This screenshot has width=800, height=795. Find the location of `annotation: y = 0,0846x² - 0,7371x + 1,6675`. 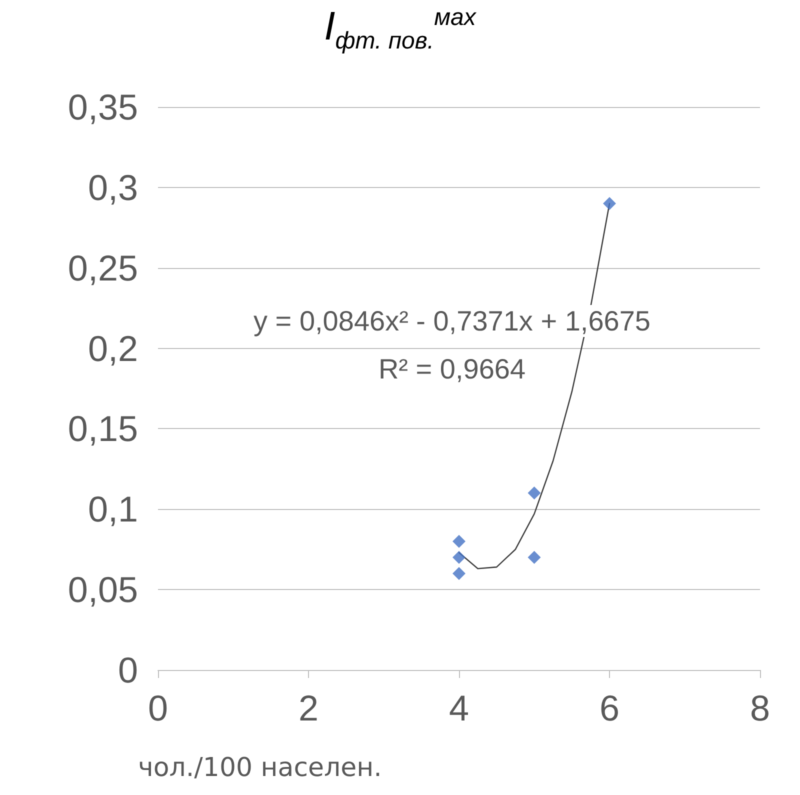

annotation: y = 0,0846x² - 0,7371x + 1,6675 is located at coordinates (452, 321).